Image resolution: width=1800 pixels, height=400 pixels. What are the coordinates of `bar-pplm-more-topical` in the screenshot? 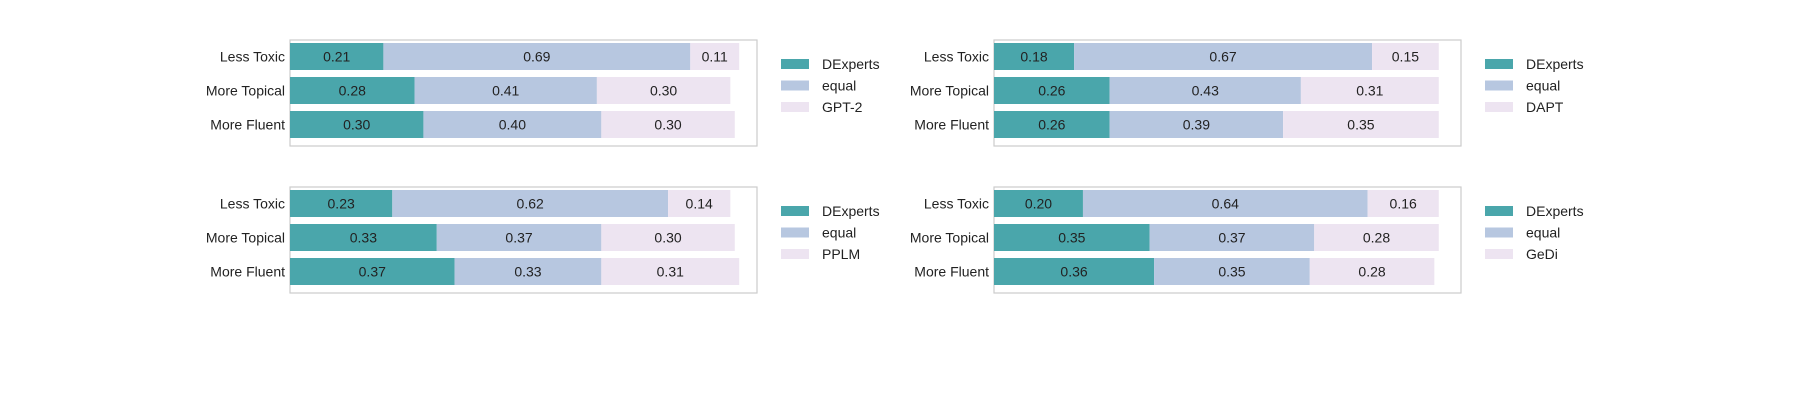 It's located at (668, 237).